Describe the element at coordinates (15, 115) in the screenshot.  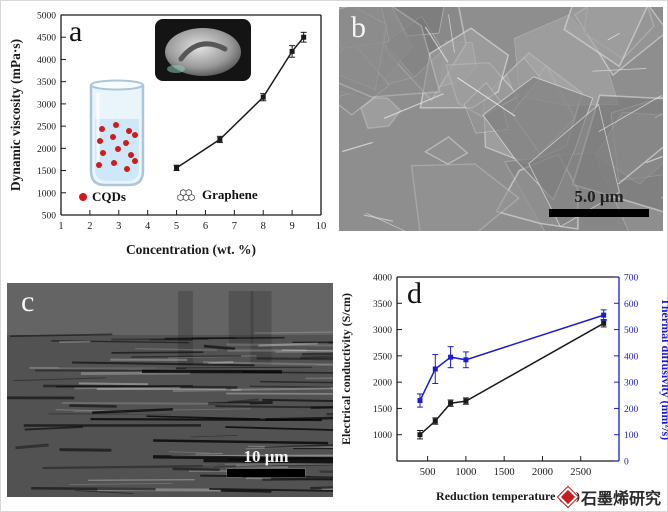
I see `svg-text: Dynamic viscosity (mPa·s)` at that location.